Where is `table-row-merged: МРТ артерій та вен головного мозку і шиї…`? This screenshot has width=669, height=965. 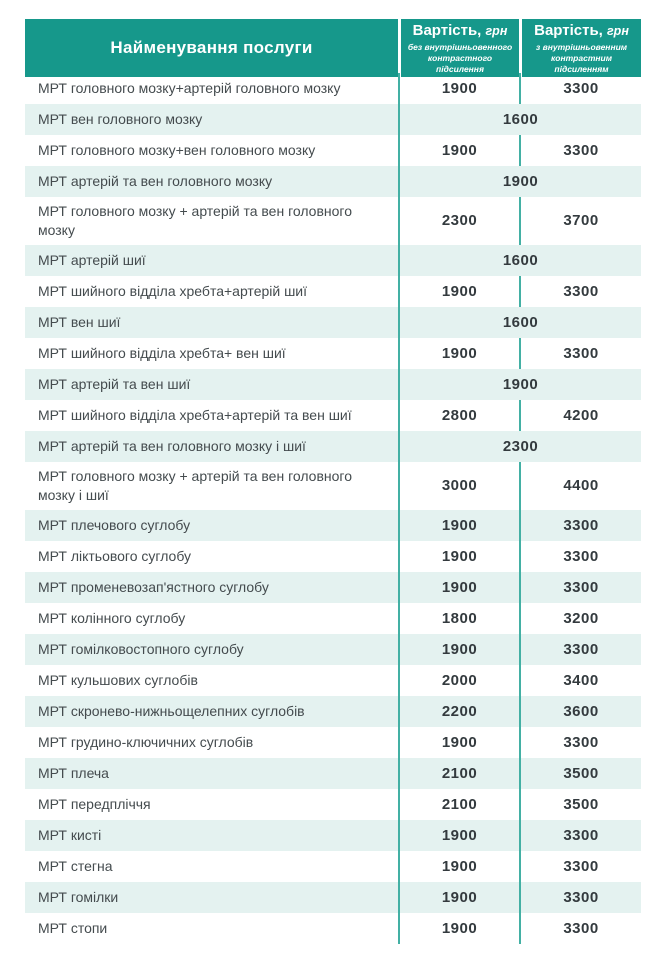
table-row-merged: МРТ артерій та вен головного мозку і шиї… is located at coordinates (333, 446).